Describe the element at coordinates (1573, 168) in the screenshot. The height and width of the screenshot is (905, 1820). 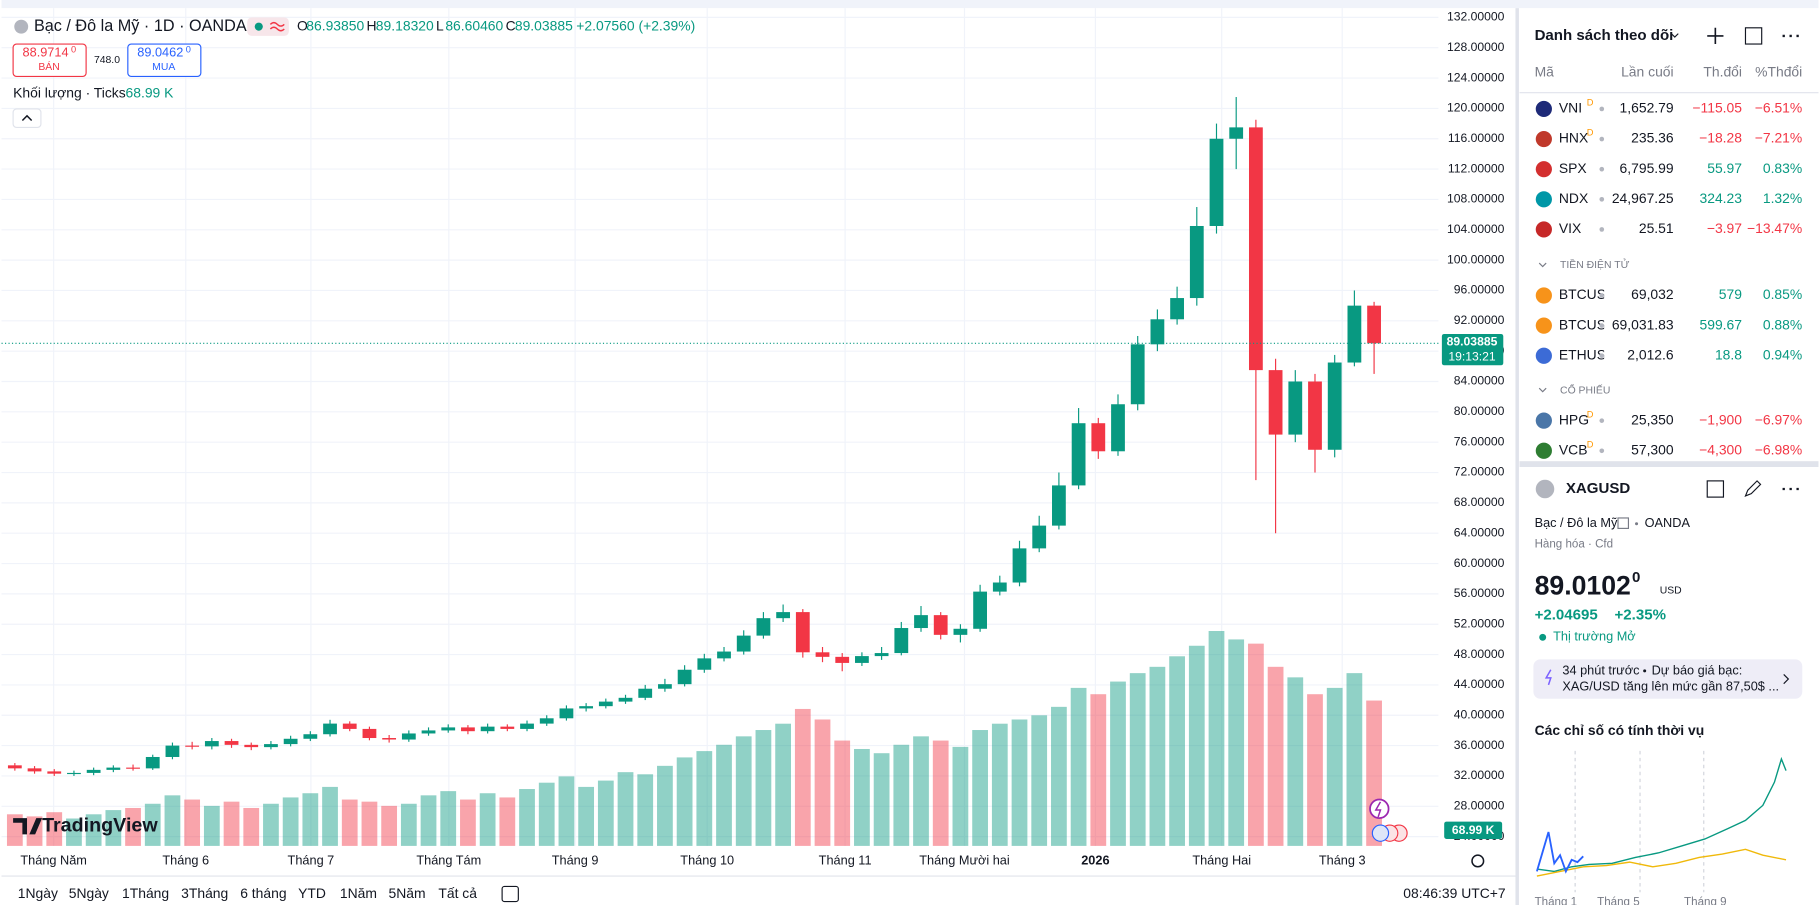
I see `row-symbol: SPX` at that location.